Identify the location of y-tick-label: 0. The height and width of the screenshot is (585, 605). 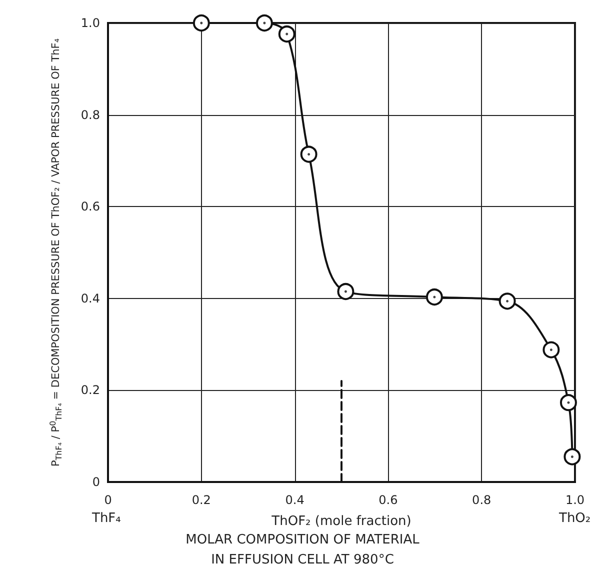
(96, 482).